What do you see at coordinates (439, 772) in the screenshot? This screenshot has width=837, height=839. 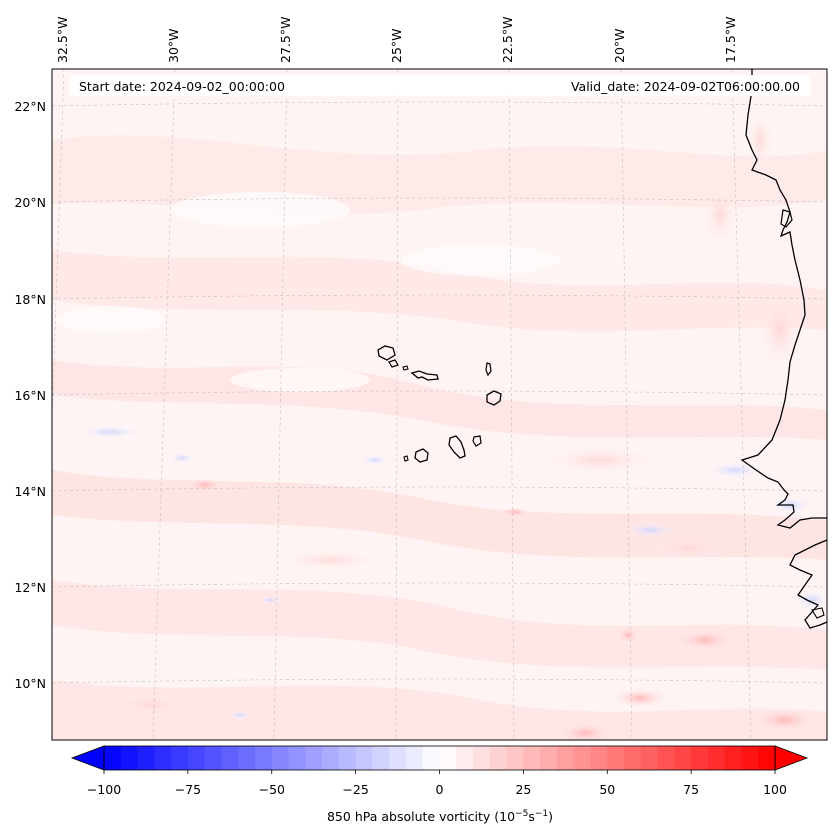 I see `colorbar-ticks` at bounding box center [439, 772].